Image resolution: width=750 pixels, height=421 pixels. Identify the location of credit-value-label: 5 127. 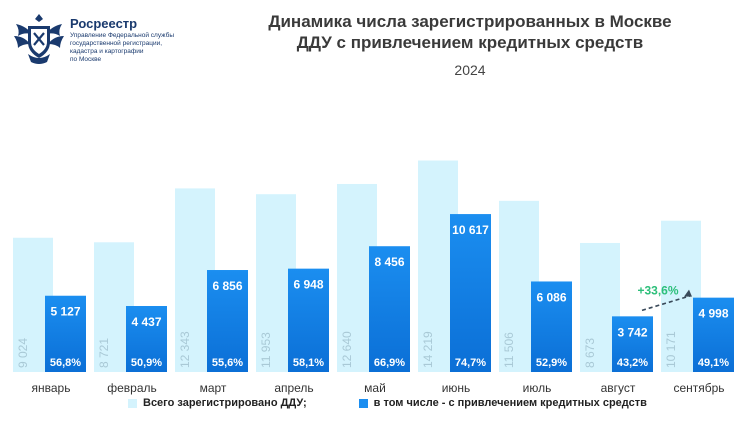
(65, 312).